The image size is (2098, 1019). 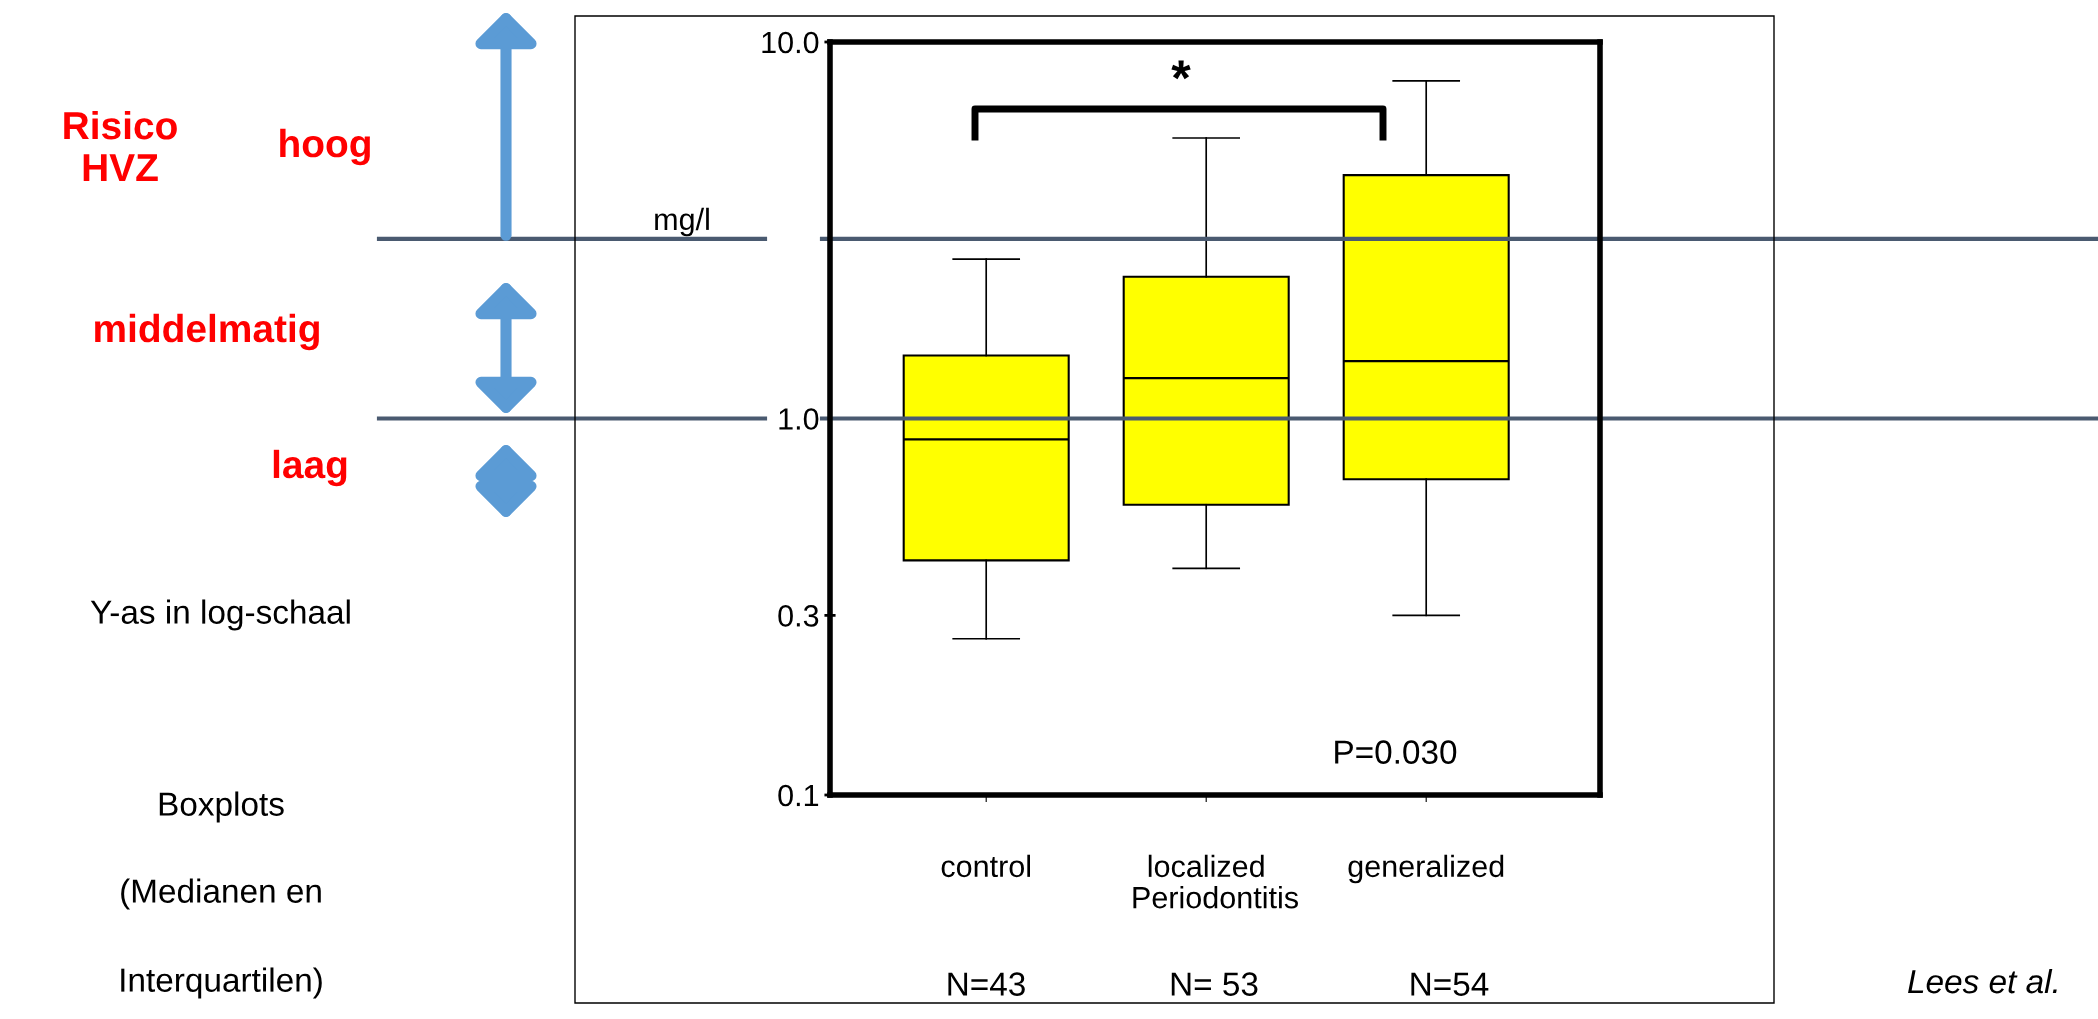 What do you see at coordinates (120, 145) in the screenshot?
I see `text: Risico HVZ` at bounding box center [120, 145].